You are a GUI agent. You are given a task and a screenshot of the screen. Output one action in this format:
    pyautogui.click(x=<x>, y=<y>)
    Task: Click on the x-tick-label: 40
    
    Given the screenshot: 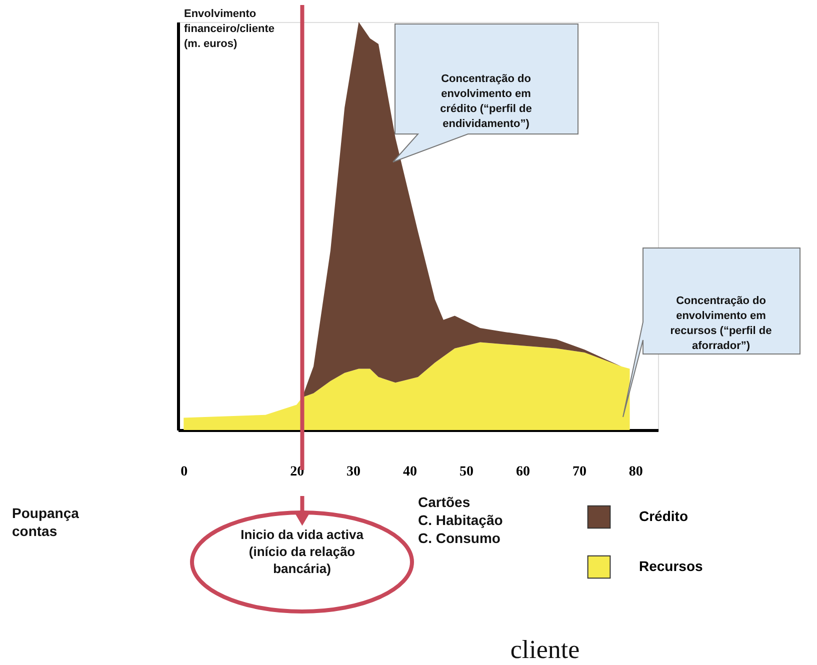 What is the action you would take?
    pyautogui.click(x=410, y=472)
    